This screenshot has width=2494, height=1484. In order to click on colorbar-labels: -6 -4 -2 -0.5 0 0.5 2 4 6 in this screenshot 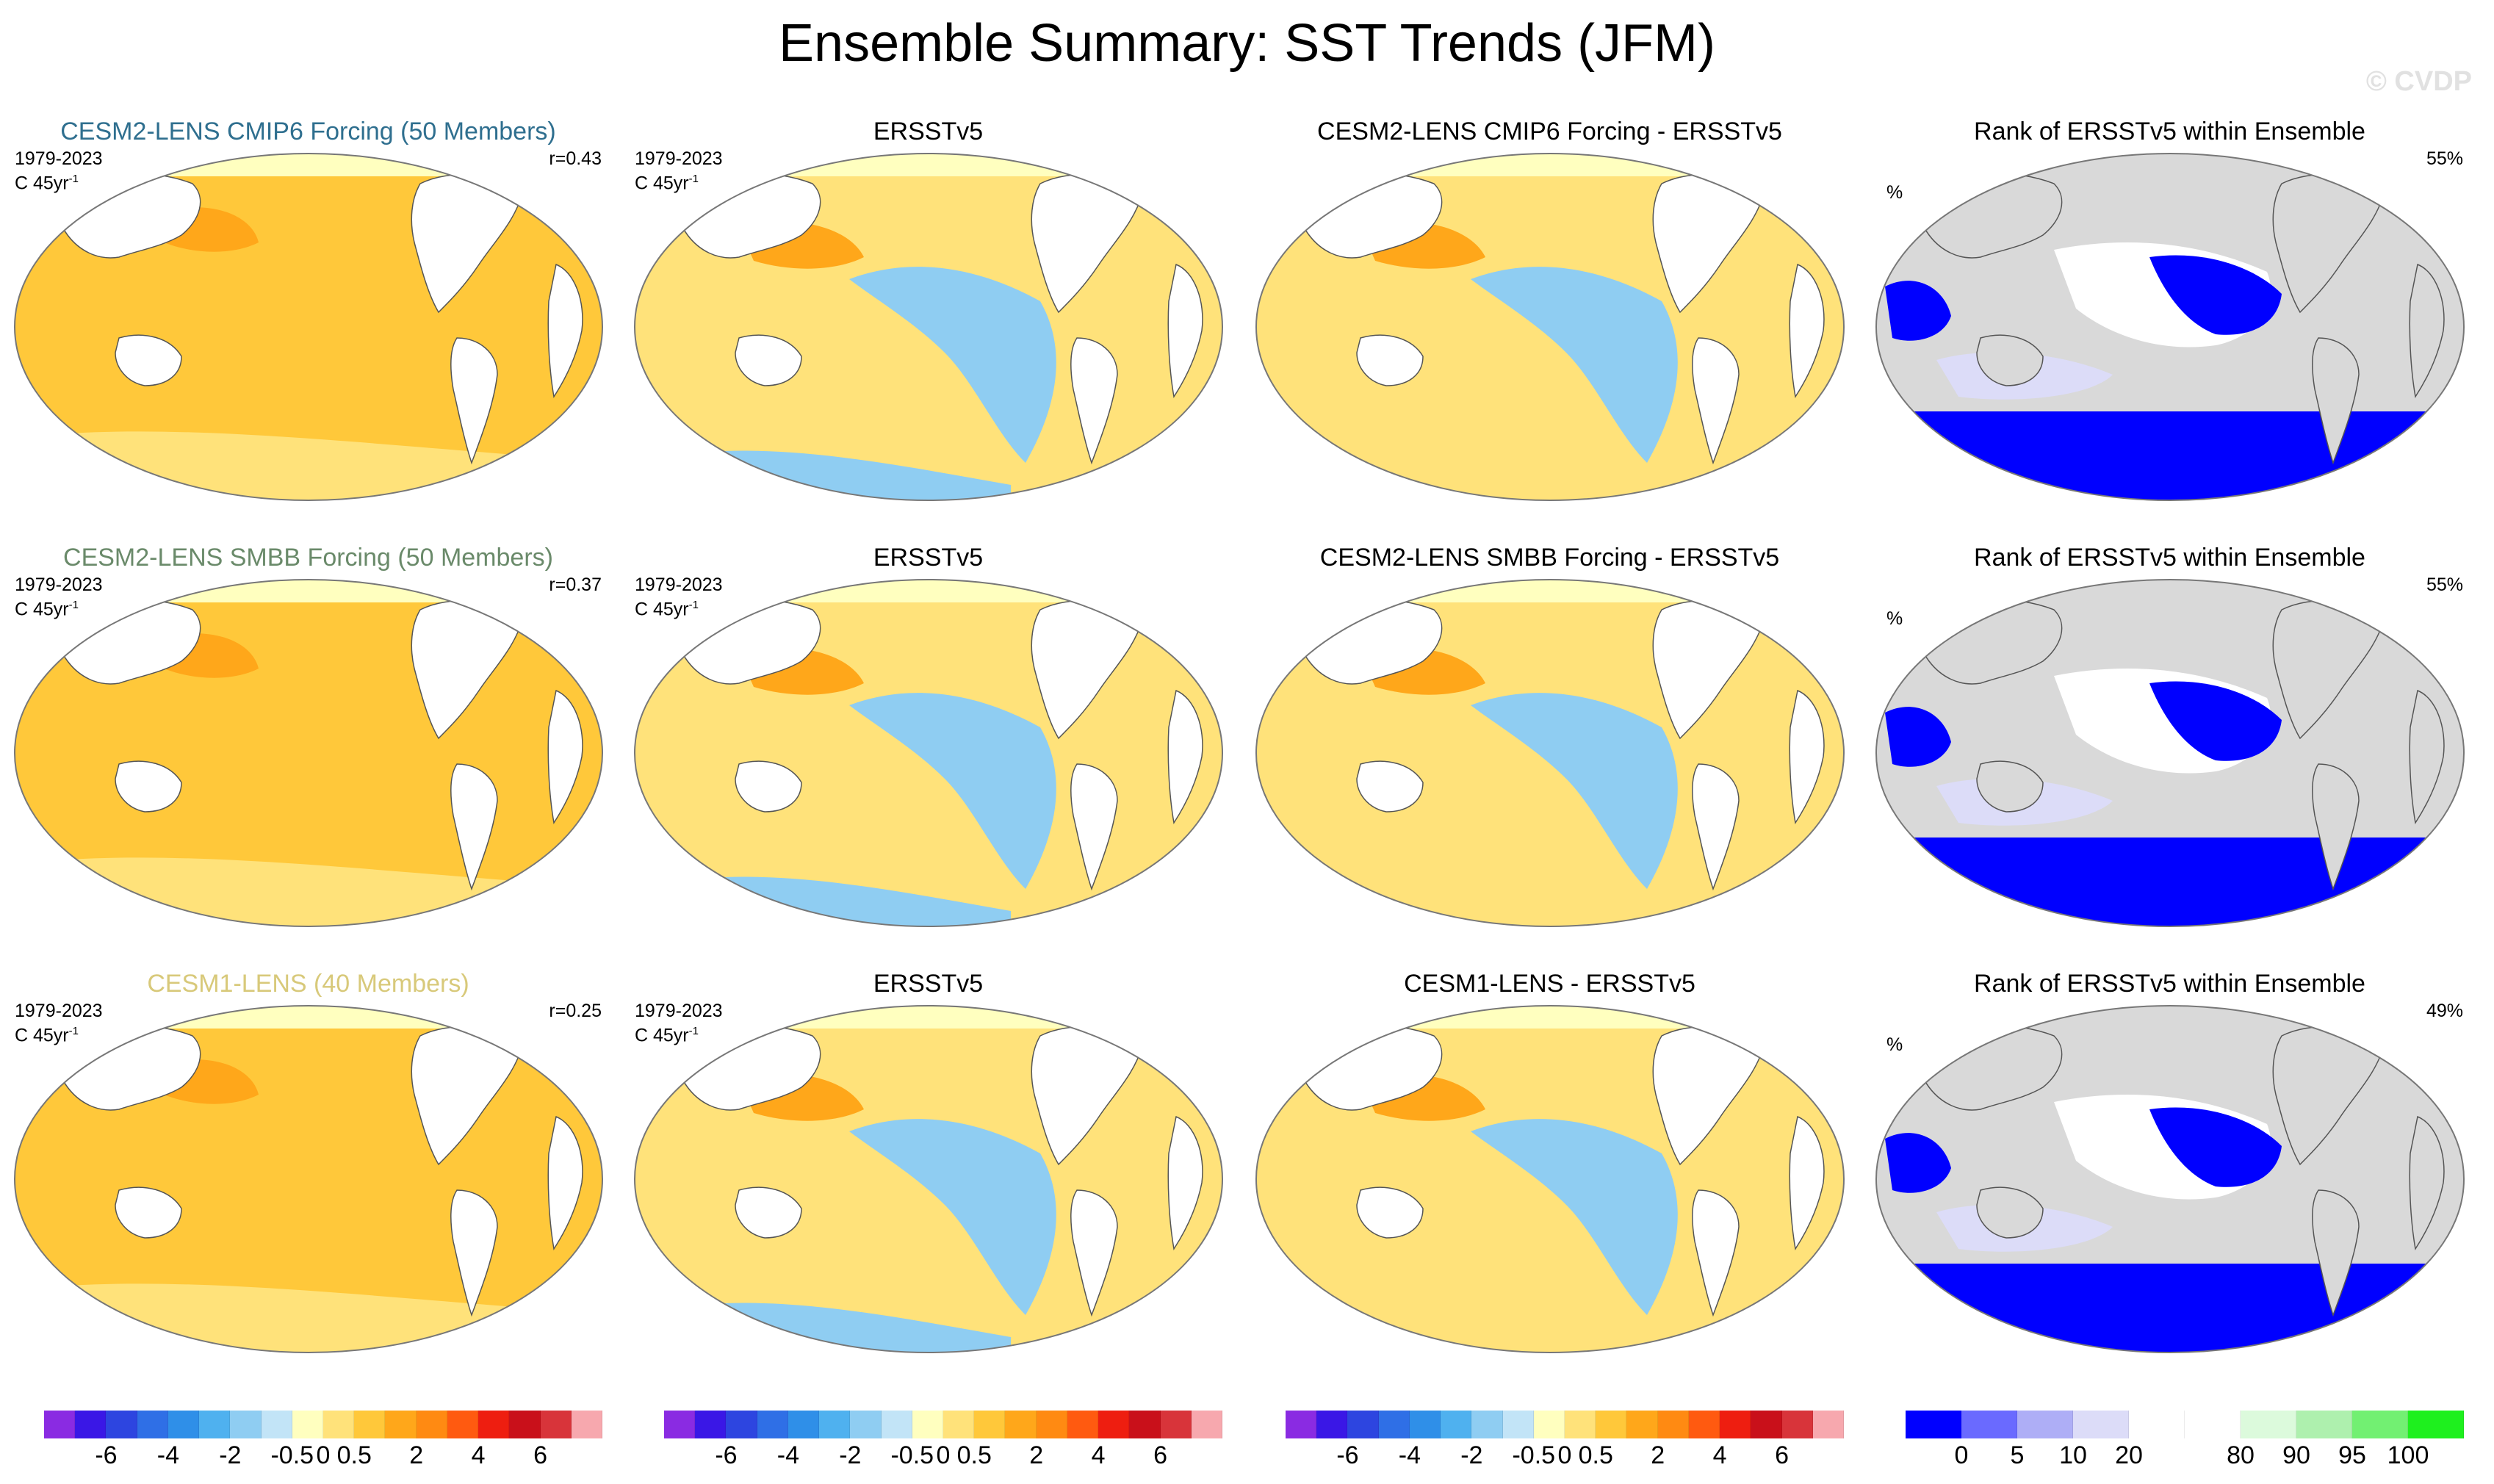, I will do `click(943, 1456)`.